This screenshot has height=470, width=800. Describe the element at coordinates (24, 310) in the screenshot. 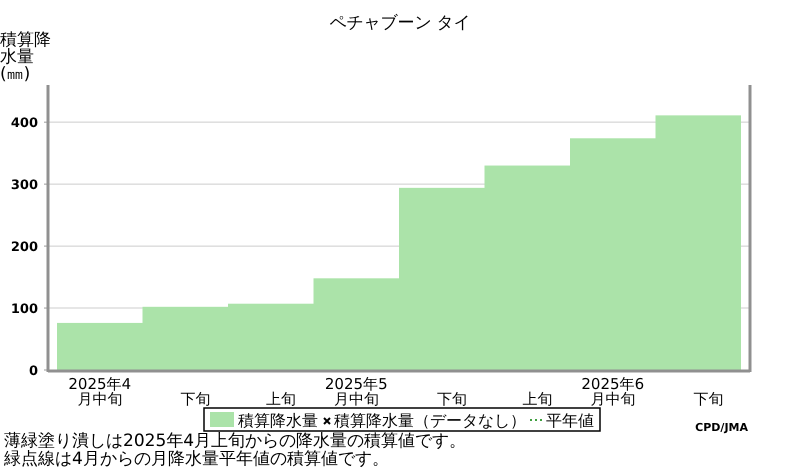

I see `y-tick-label: 100` at that location.